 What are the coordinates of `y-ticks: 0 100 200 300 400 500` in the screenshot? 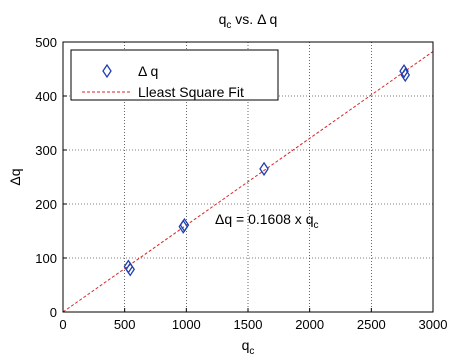 It's located at (51, 177).